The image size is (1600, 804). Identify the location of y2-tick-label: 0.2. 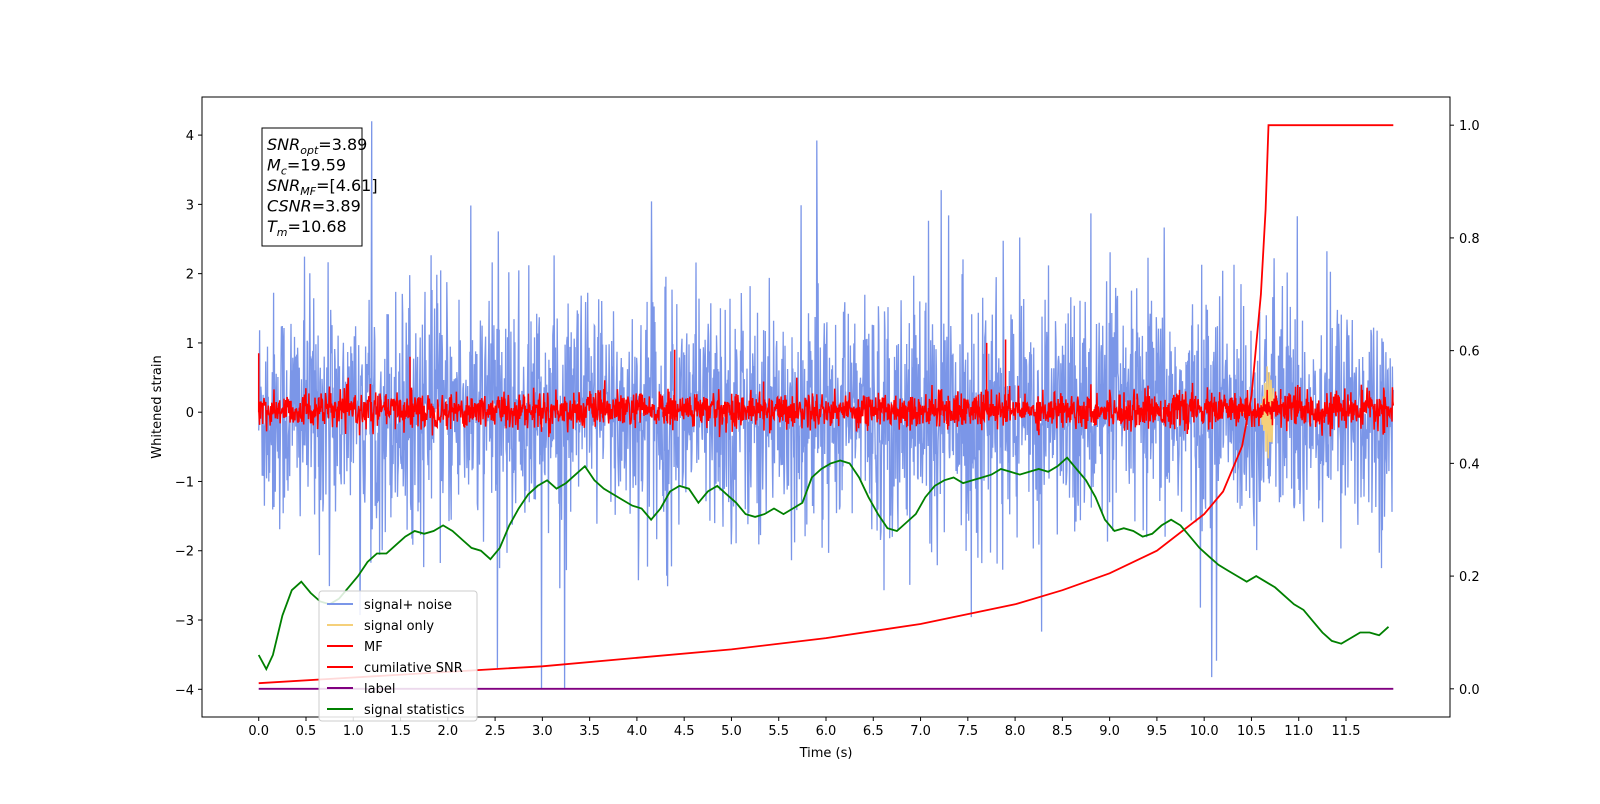
(1469, 577).